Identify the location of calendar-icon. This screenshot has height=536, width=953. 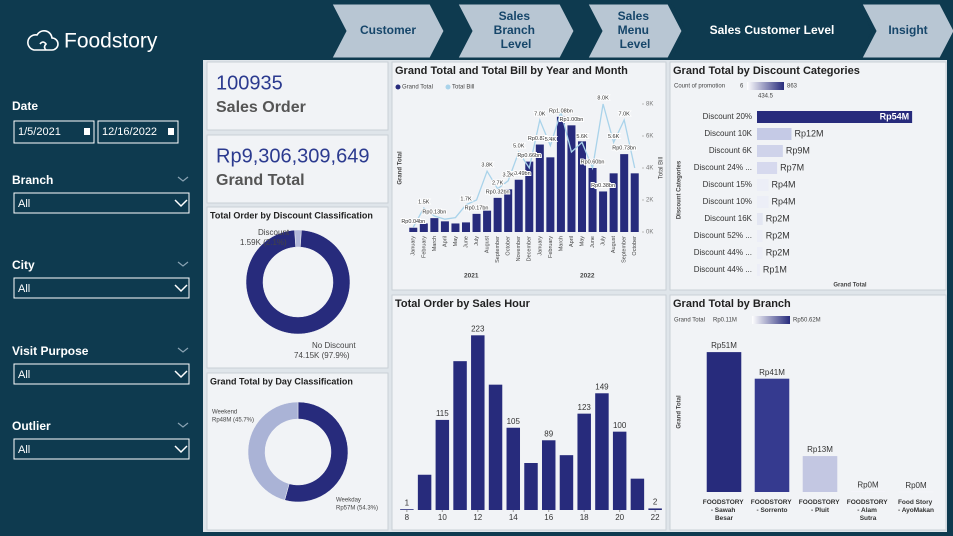
(171, 131).